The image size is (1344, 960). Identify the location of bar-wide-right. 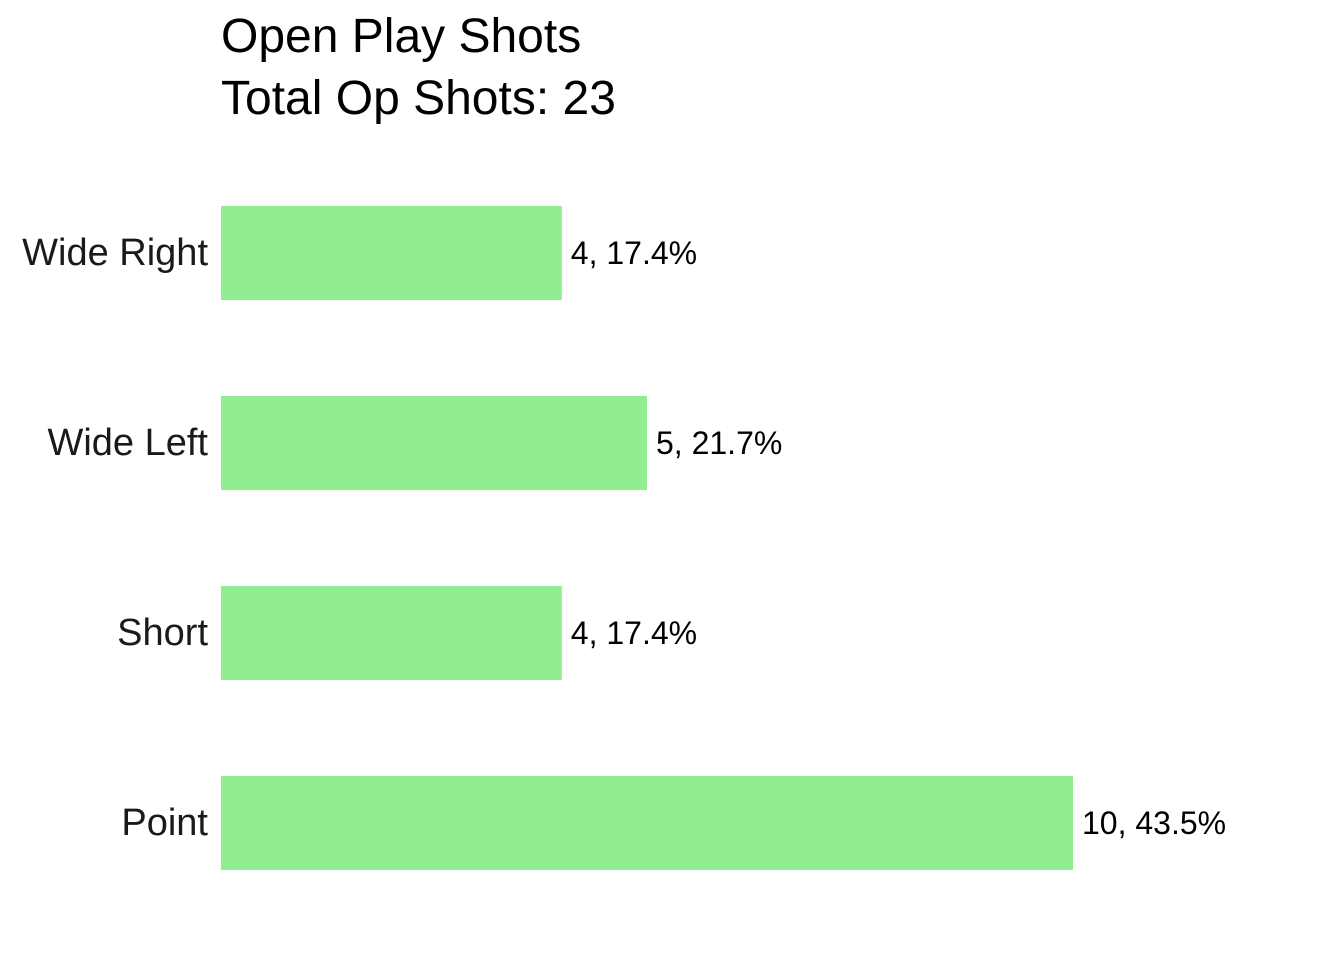
(391, 253).